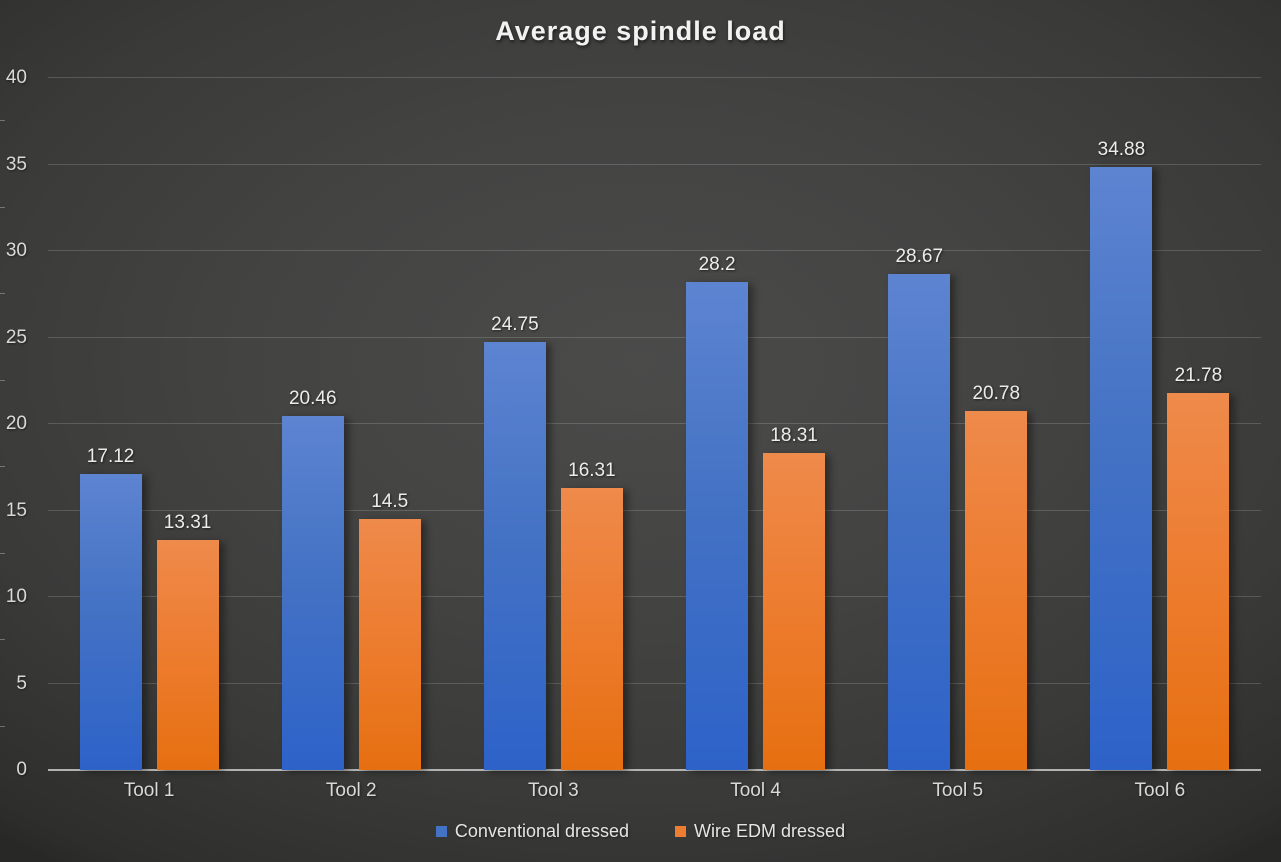 The image size is (1281, 862). Describe the element at coordinates (592, 470) in the screenshot. I see `value-label: 16.31` at that location.